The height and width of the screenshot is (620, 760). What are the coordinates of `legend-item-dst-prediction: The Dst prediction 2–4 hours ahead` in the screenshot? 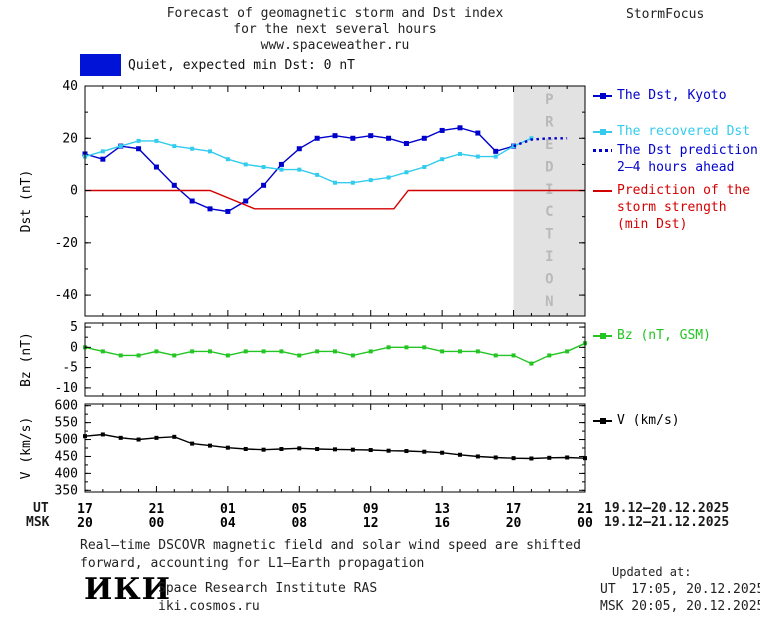 It's located at (675, 159).